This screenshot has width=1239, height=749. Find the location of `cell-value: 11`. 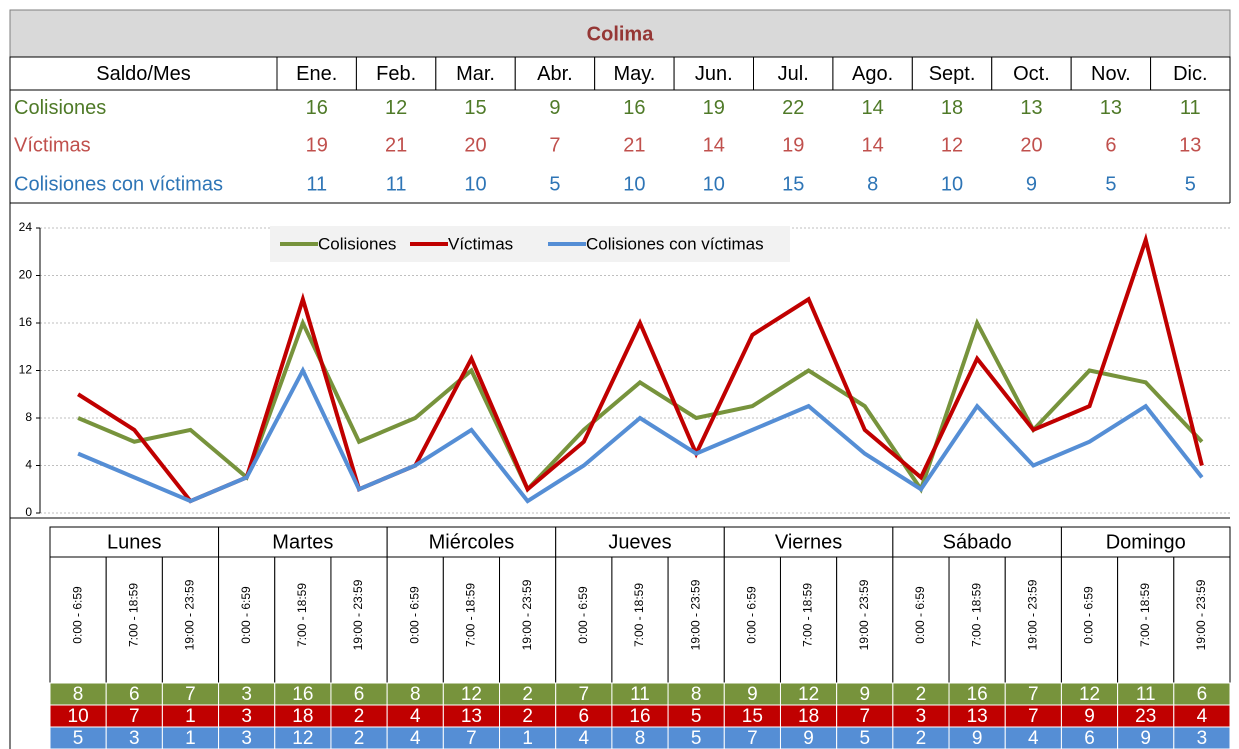

cell-value: 11 is located at coordinates (1190, 108).